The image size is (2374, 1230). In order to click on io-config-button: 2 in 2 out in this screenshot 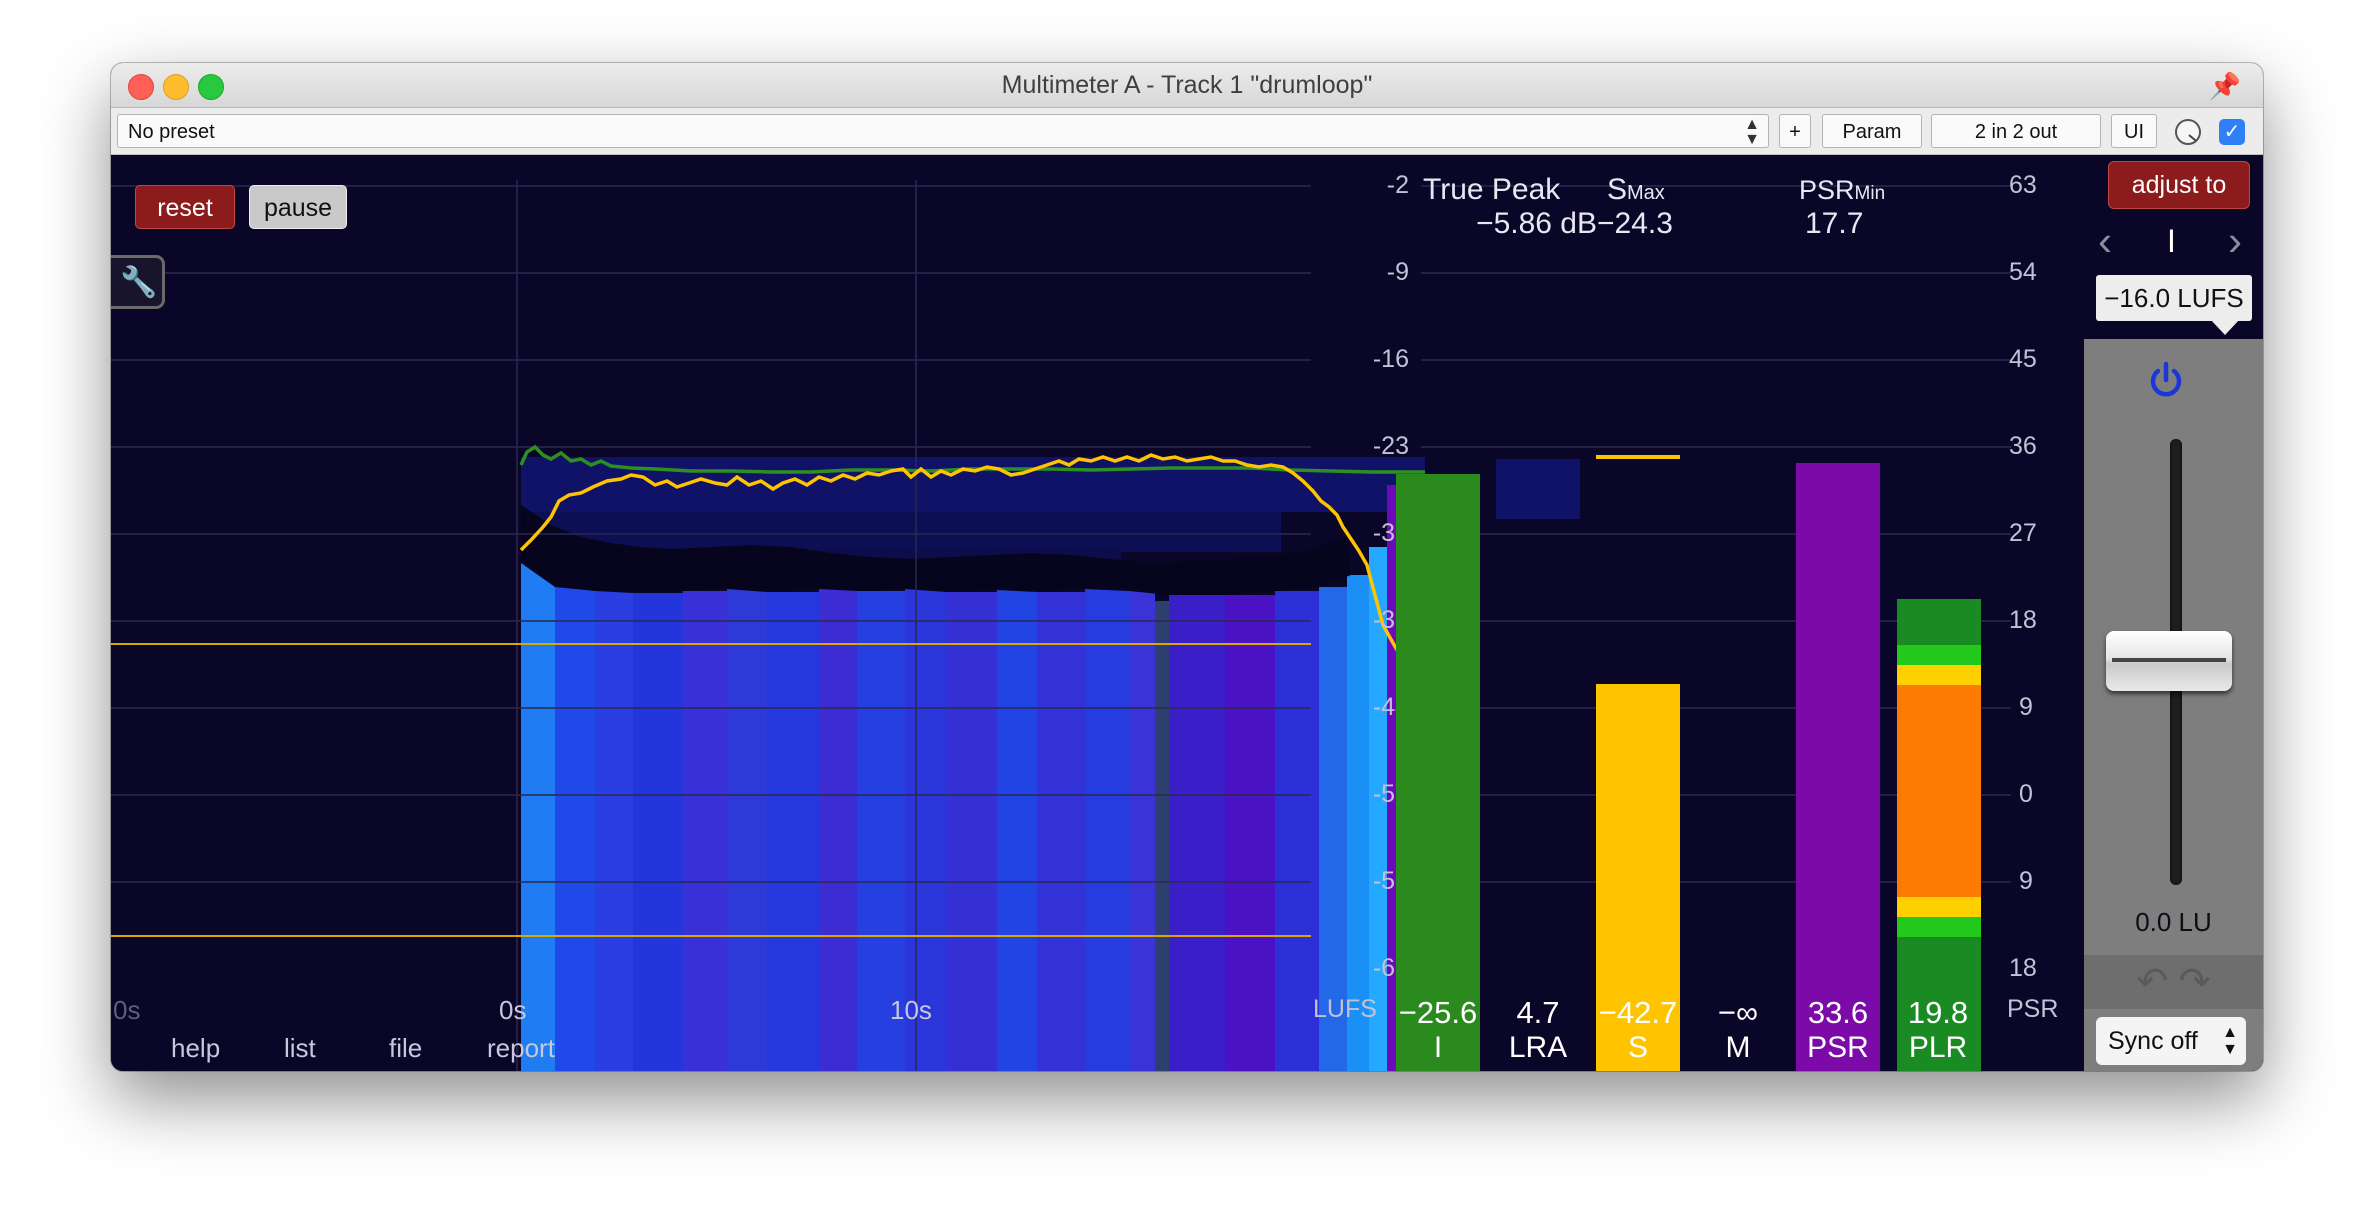, I will do `click(2016, 131)`.